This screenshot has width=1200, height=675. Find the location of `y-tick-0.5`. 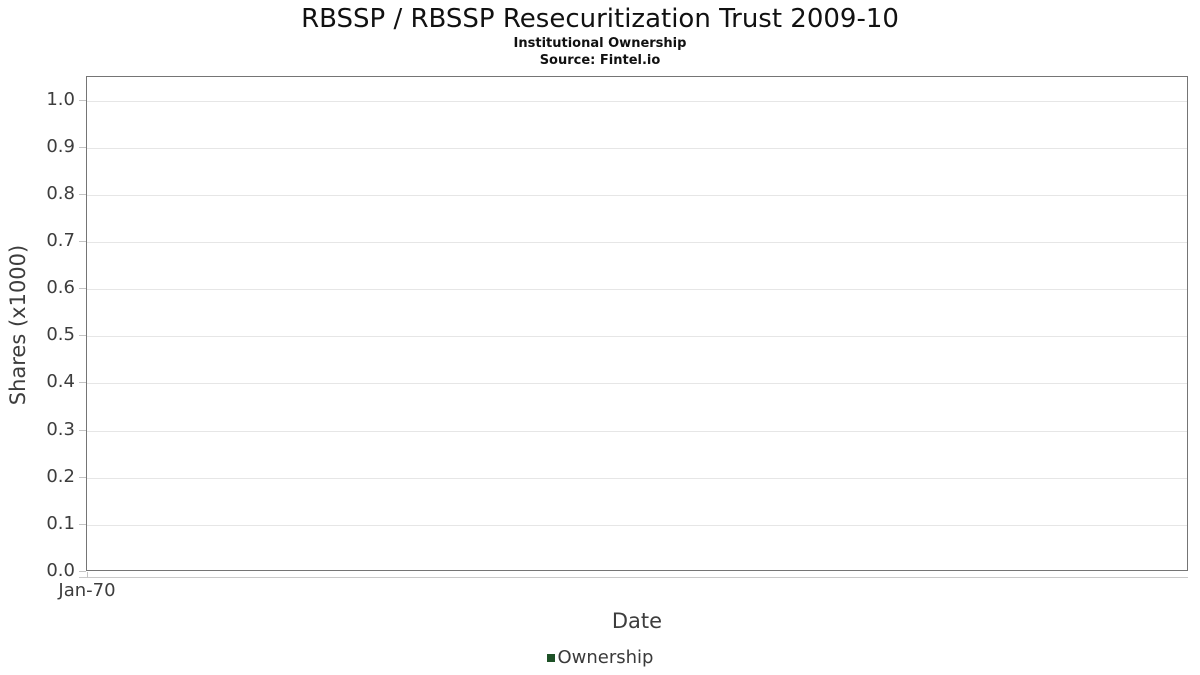

y-tick-0.5 is located at coordinates (82, 335).